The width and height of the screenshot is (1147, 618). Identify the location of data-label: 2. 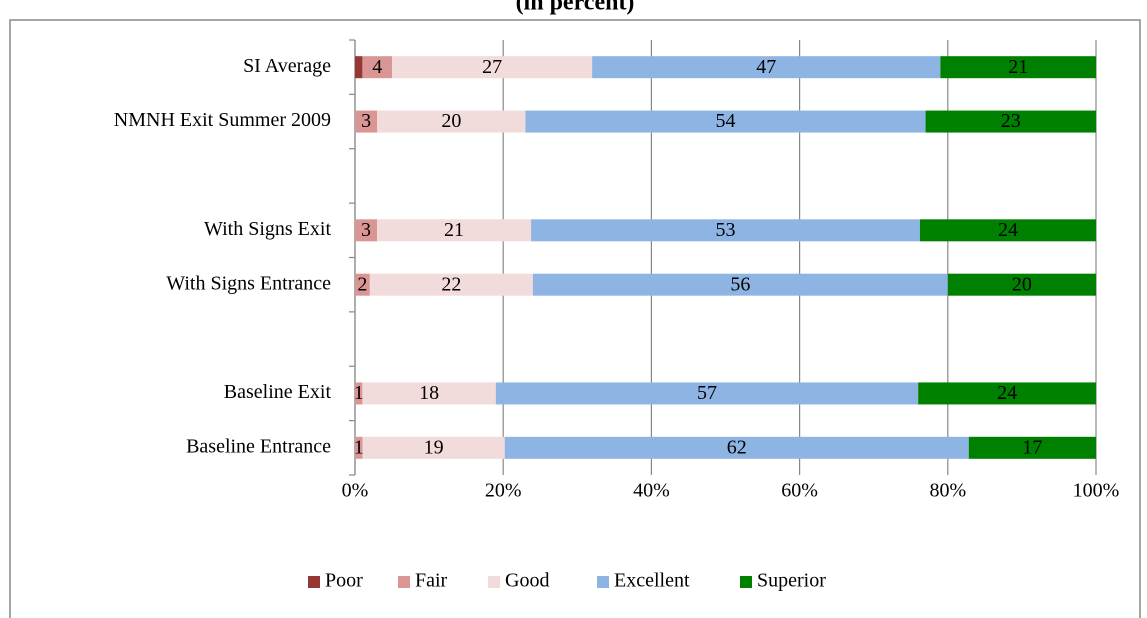
(362, 284).